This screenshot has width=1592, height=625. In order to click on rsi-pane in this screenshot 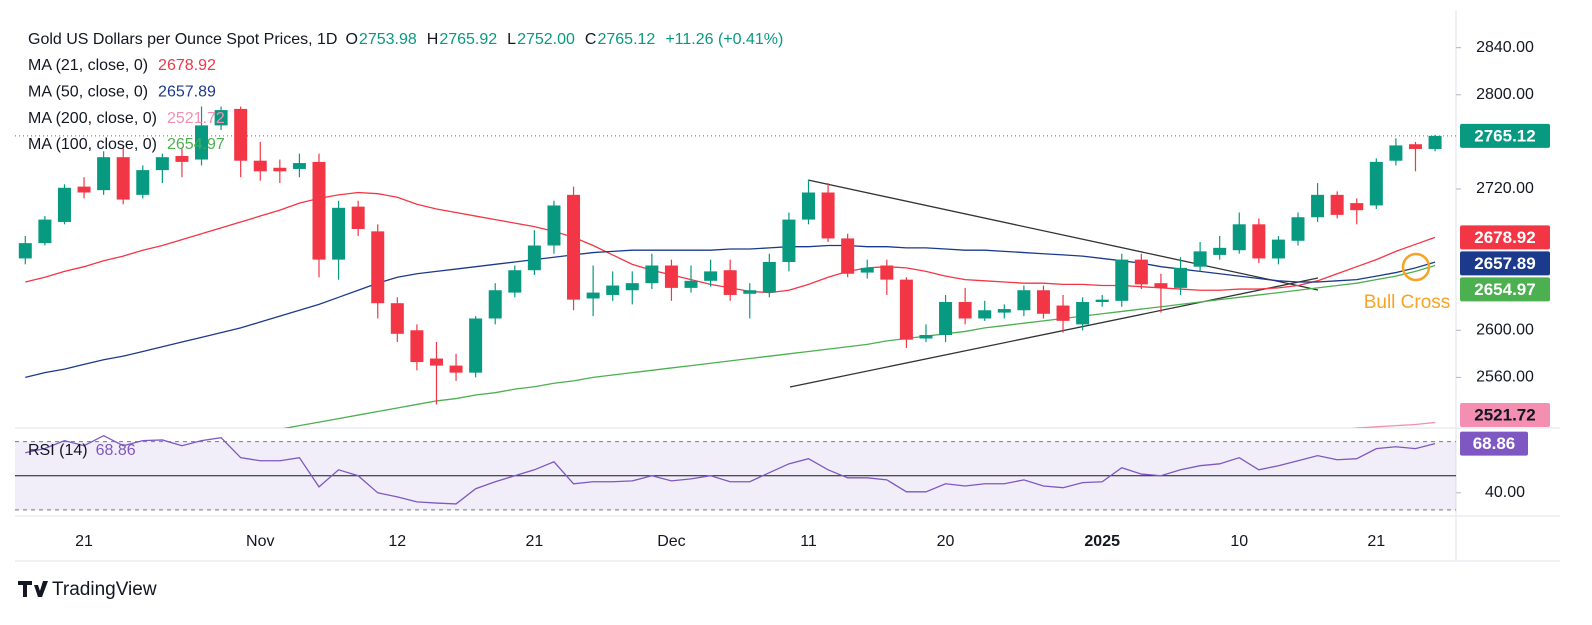, I will do `click(735, 472)`.